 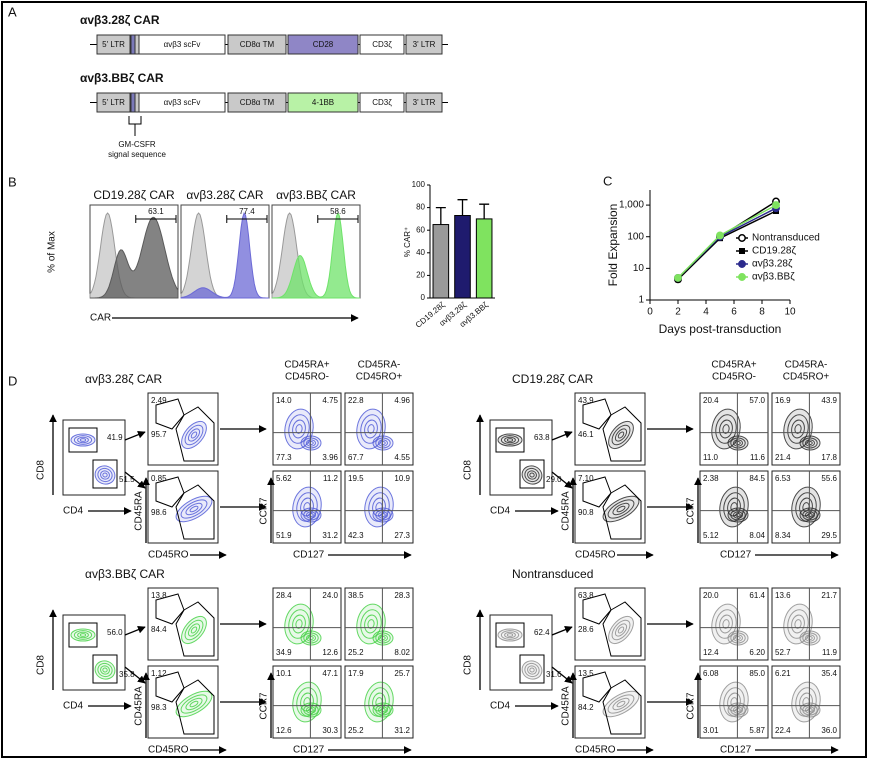 I want to click on y-tick-label: 10, so click(x=639, y=268).